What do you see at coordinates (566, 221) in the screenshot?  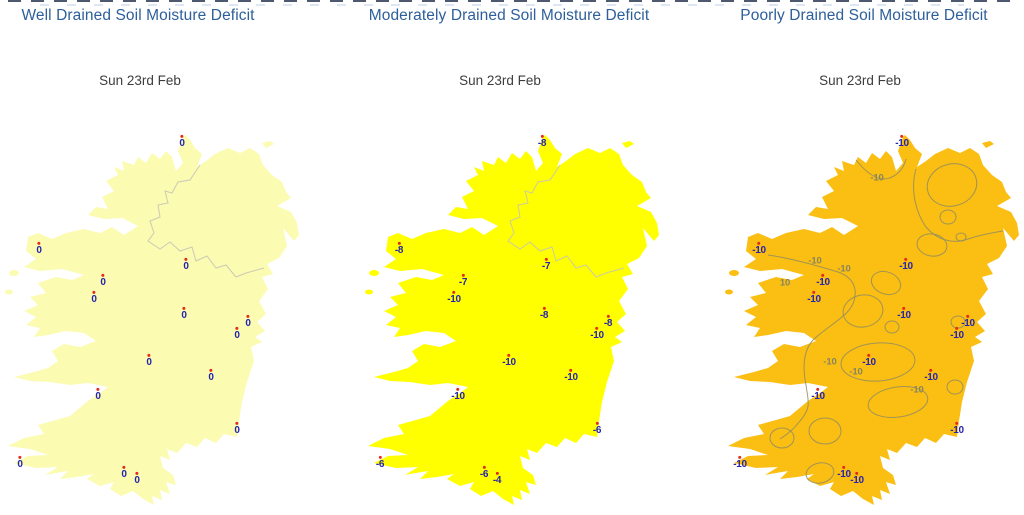 I see `ni-border-line` at bounding box center [566, 221].